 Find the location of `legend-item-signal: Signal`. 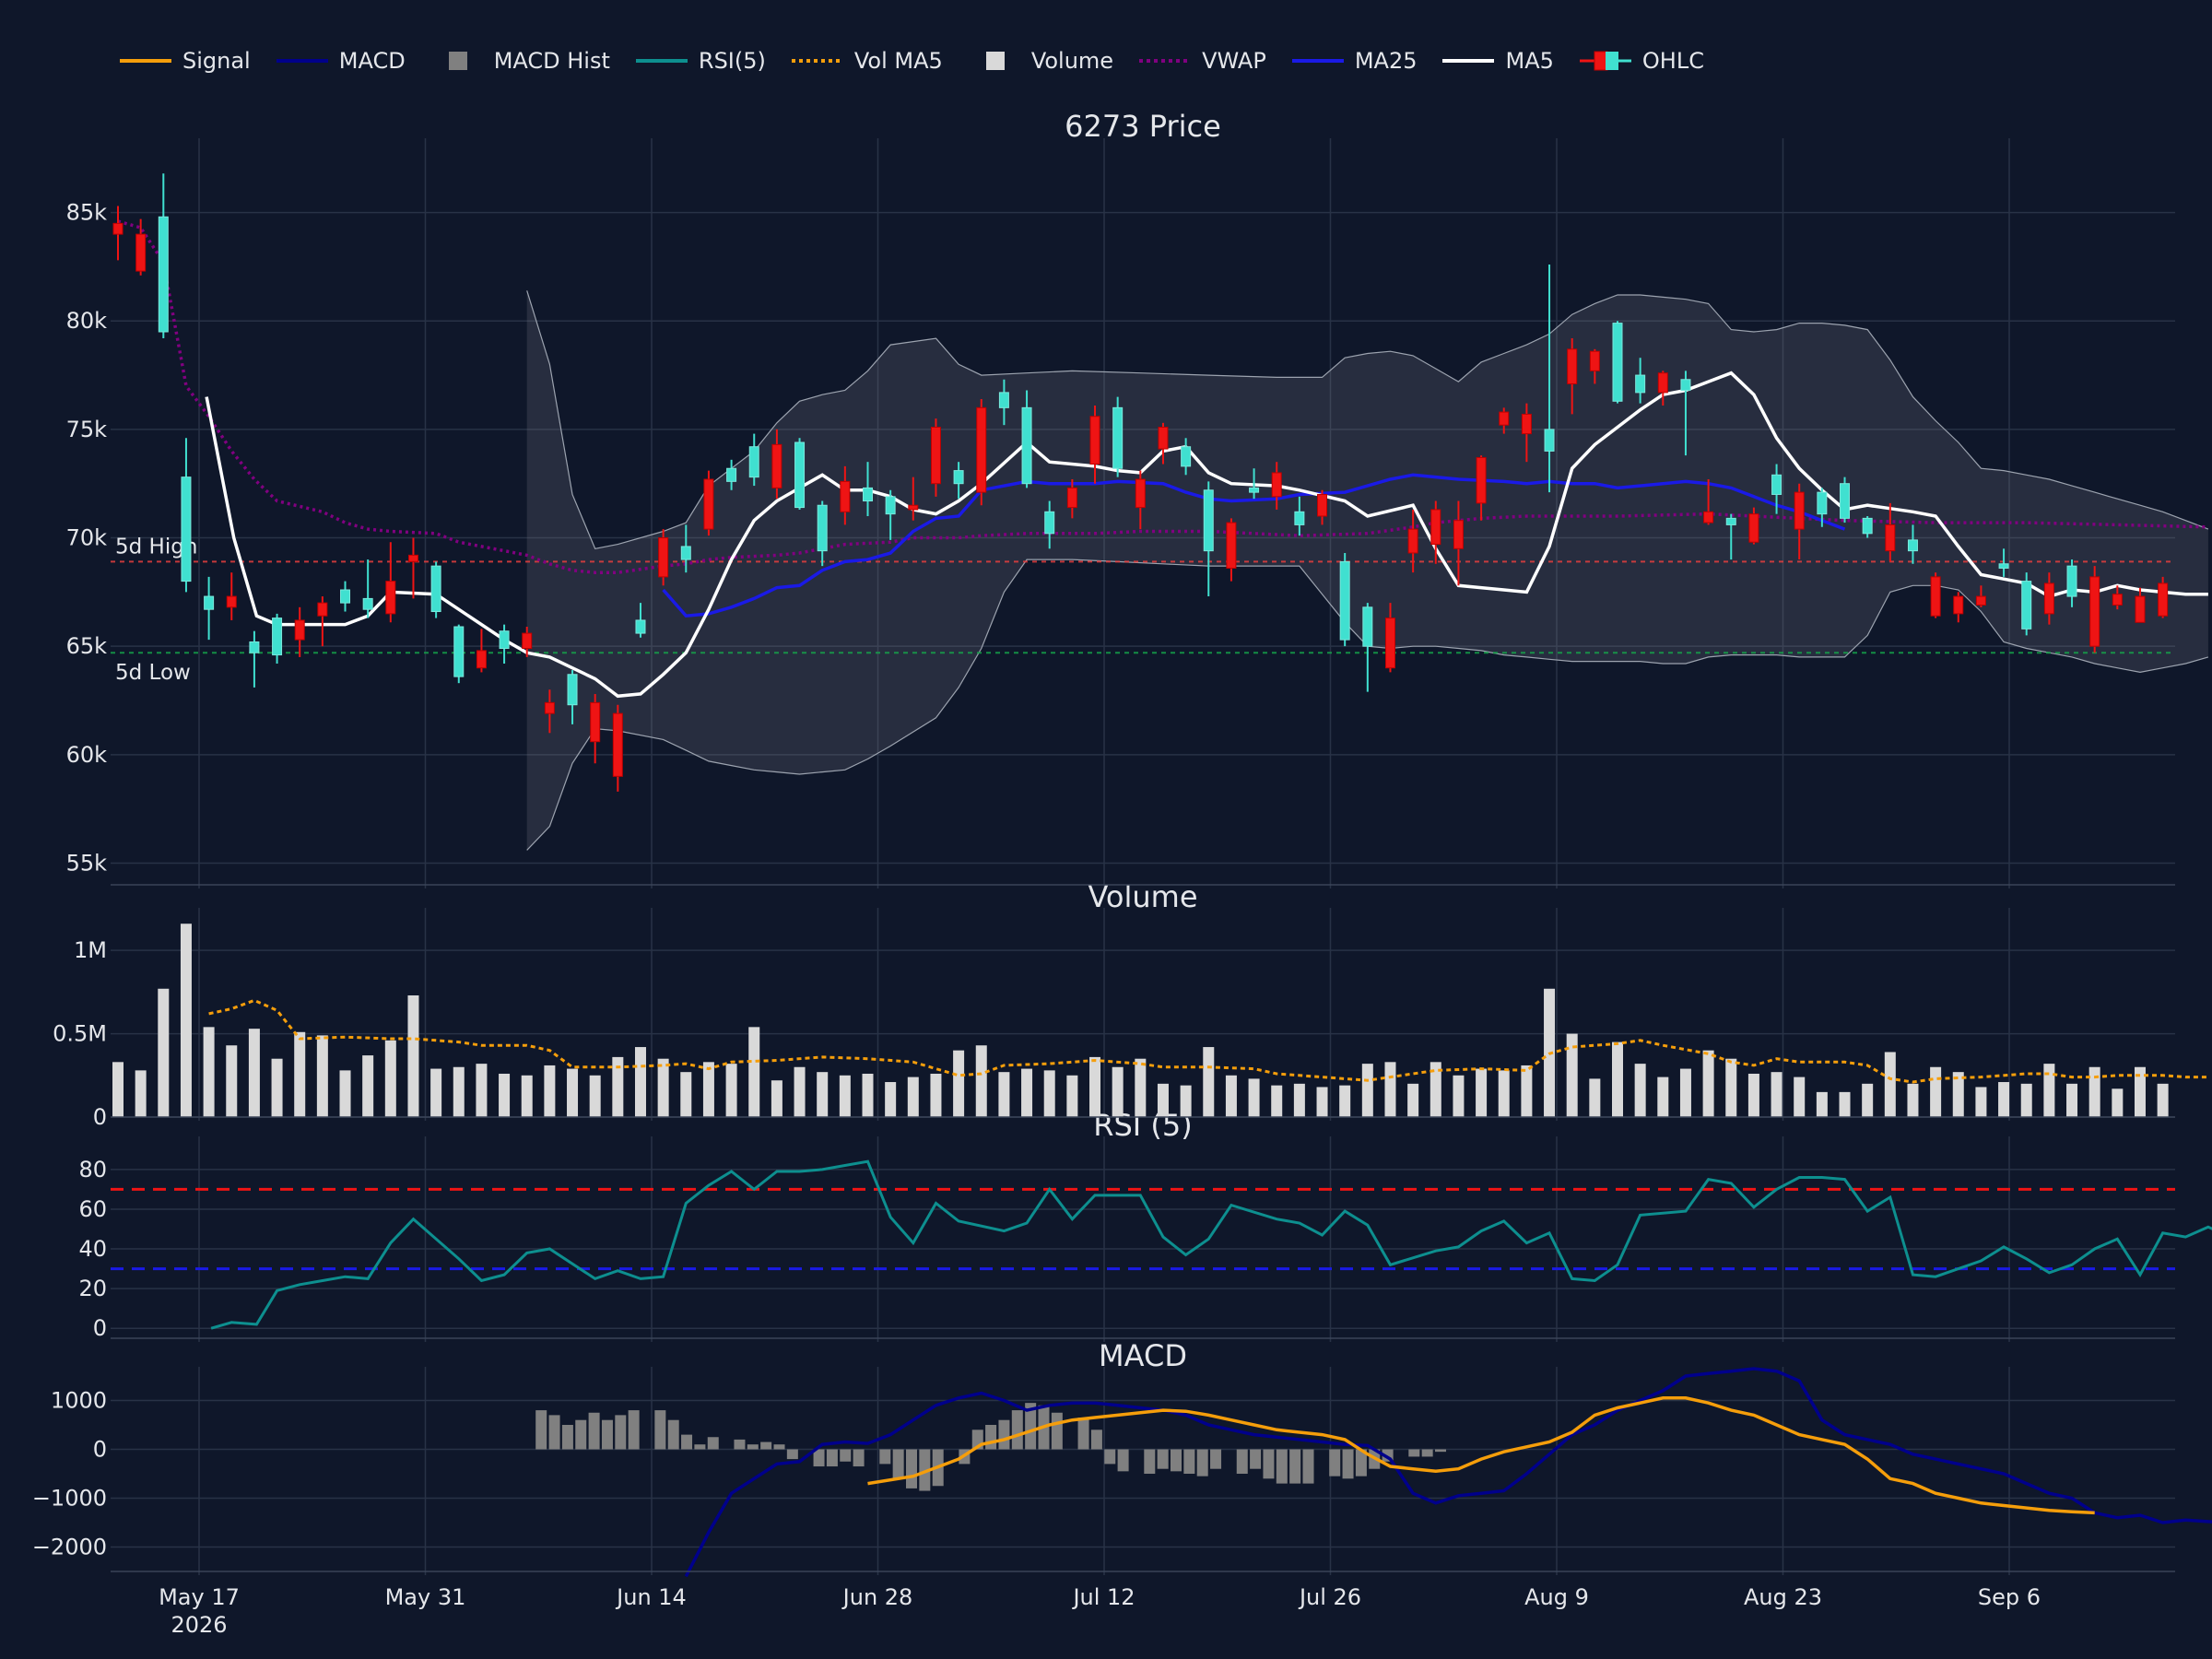

legend-item-signal: Signal is located at coordinates (184, 61).